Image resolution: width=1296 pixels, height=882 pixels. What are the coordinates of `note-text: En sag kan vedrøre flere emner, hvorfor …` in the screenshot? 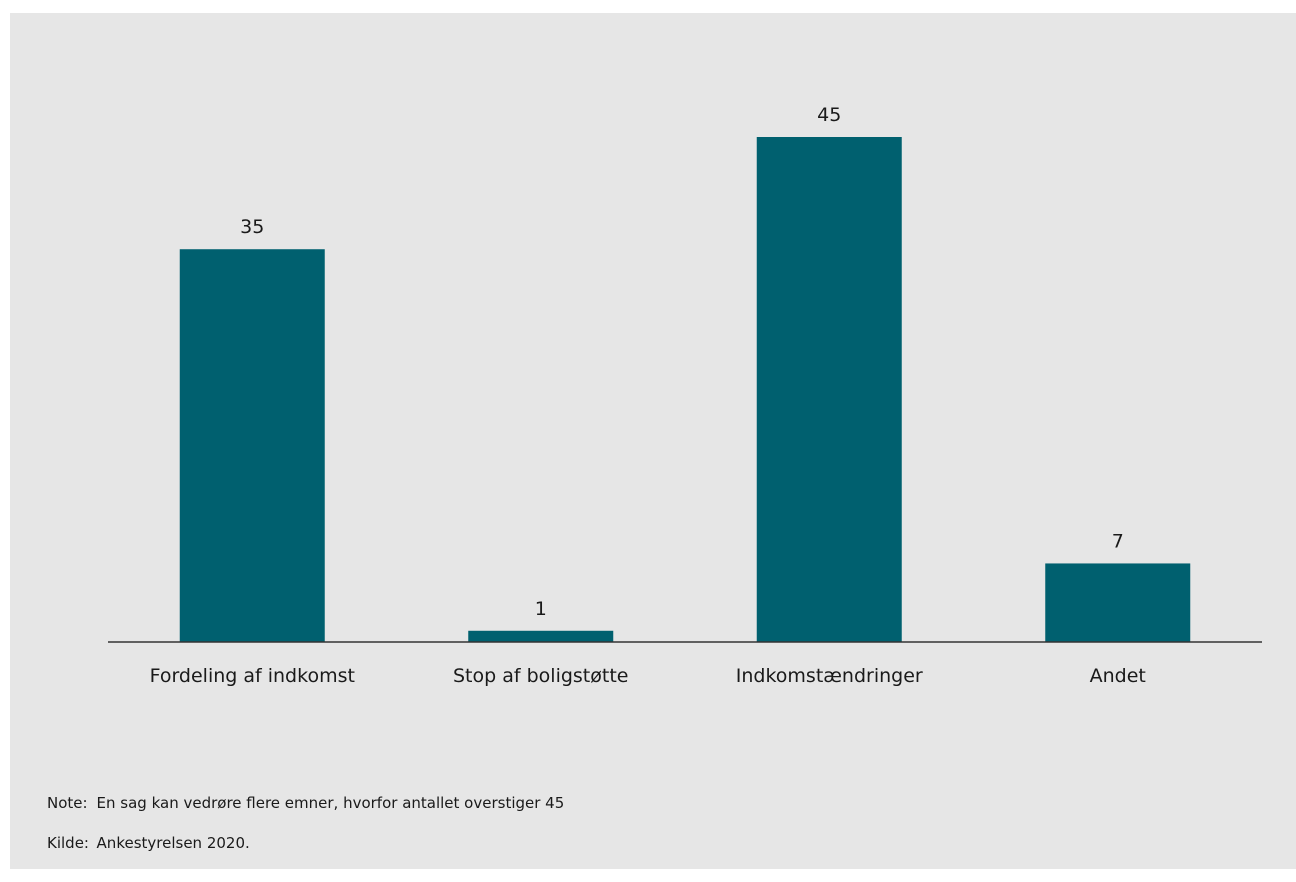 It's located at (330, 803).